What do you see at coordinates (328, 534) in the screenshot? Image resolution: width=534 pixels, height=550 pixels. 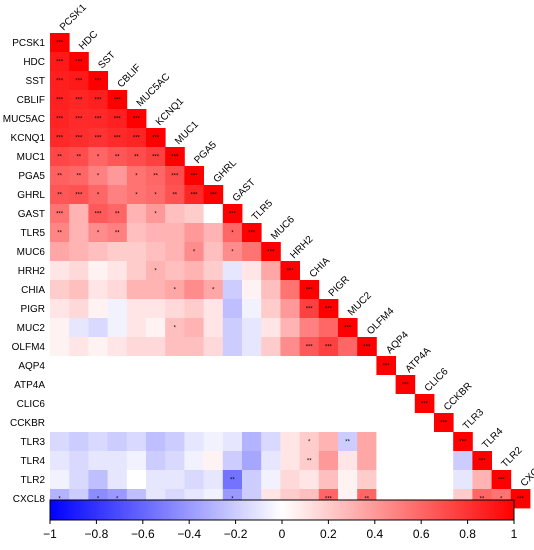 I see `colorbar-tick-label: 0.2` at bounding box center [328, 534].